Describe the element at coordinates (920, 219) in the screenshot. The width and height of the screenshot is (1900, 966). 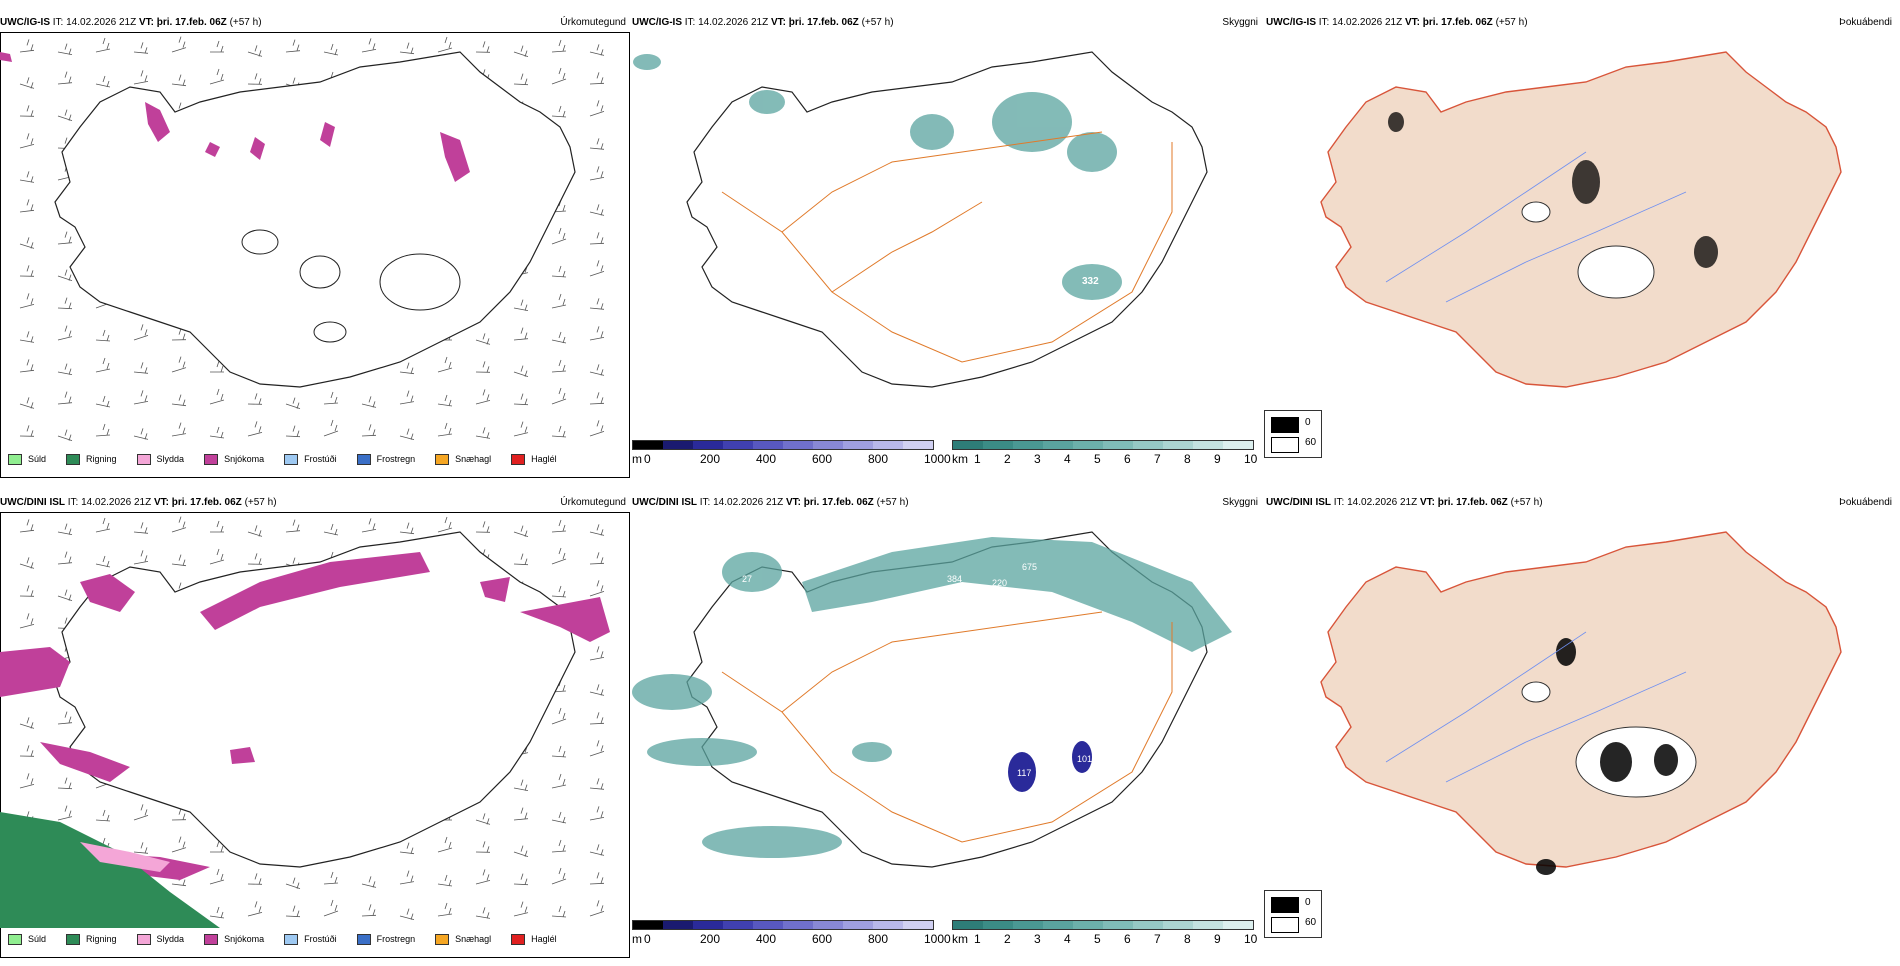
I see `visibility-map: 332` at that location.